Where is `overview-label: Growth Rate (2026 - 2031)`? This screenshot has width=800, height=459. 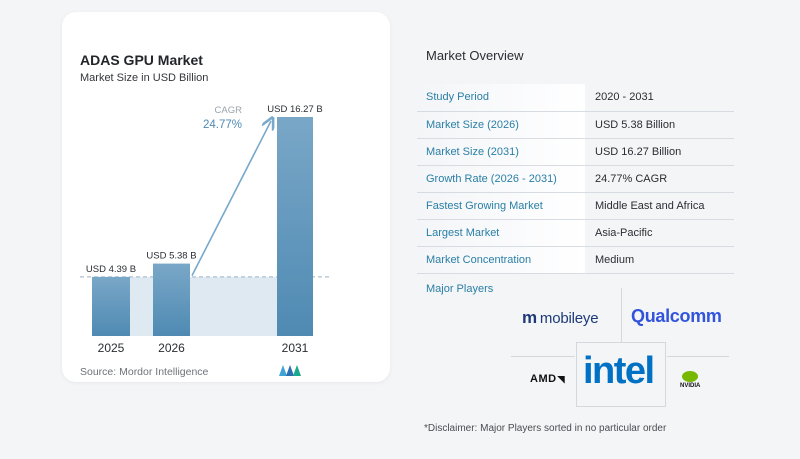
overview-label: Growth Rate (2026 - 2031) is located at coordinates (501, 179).